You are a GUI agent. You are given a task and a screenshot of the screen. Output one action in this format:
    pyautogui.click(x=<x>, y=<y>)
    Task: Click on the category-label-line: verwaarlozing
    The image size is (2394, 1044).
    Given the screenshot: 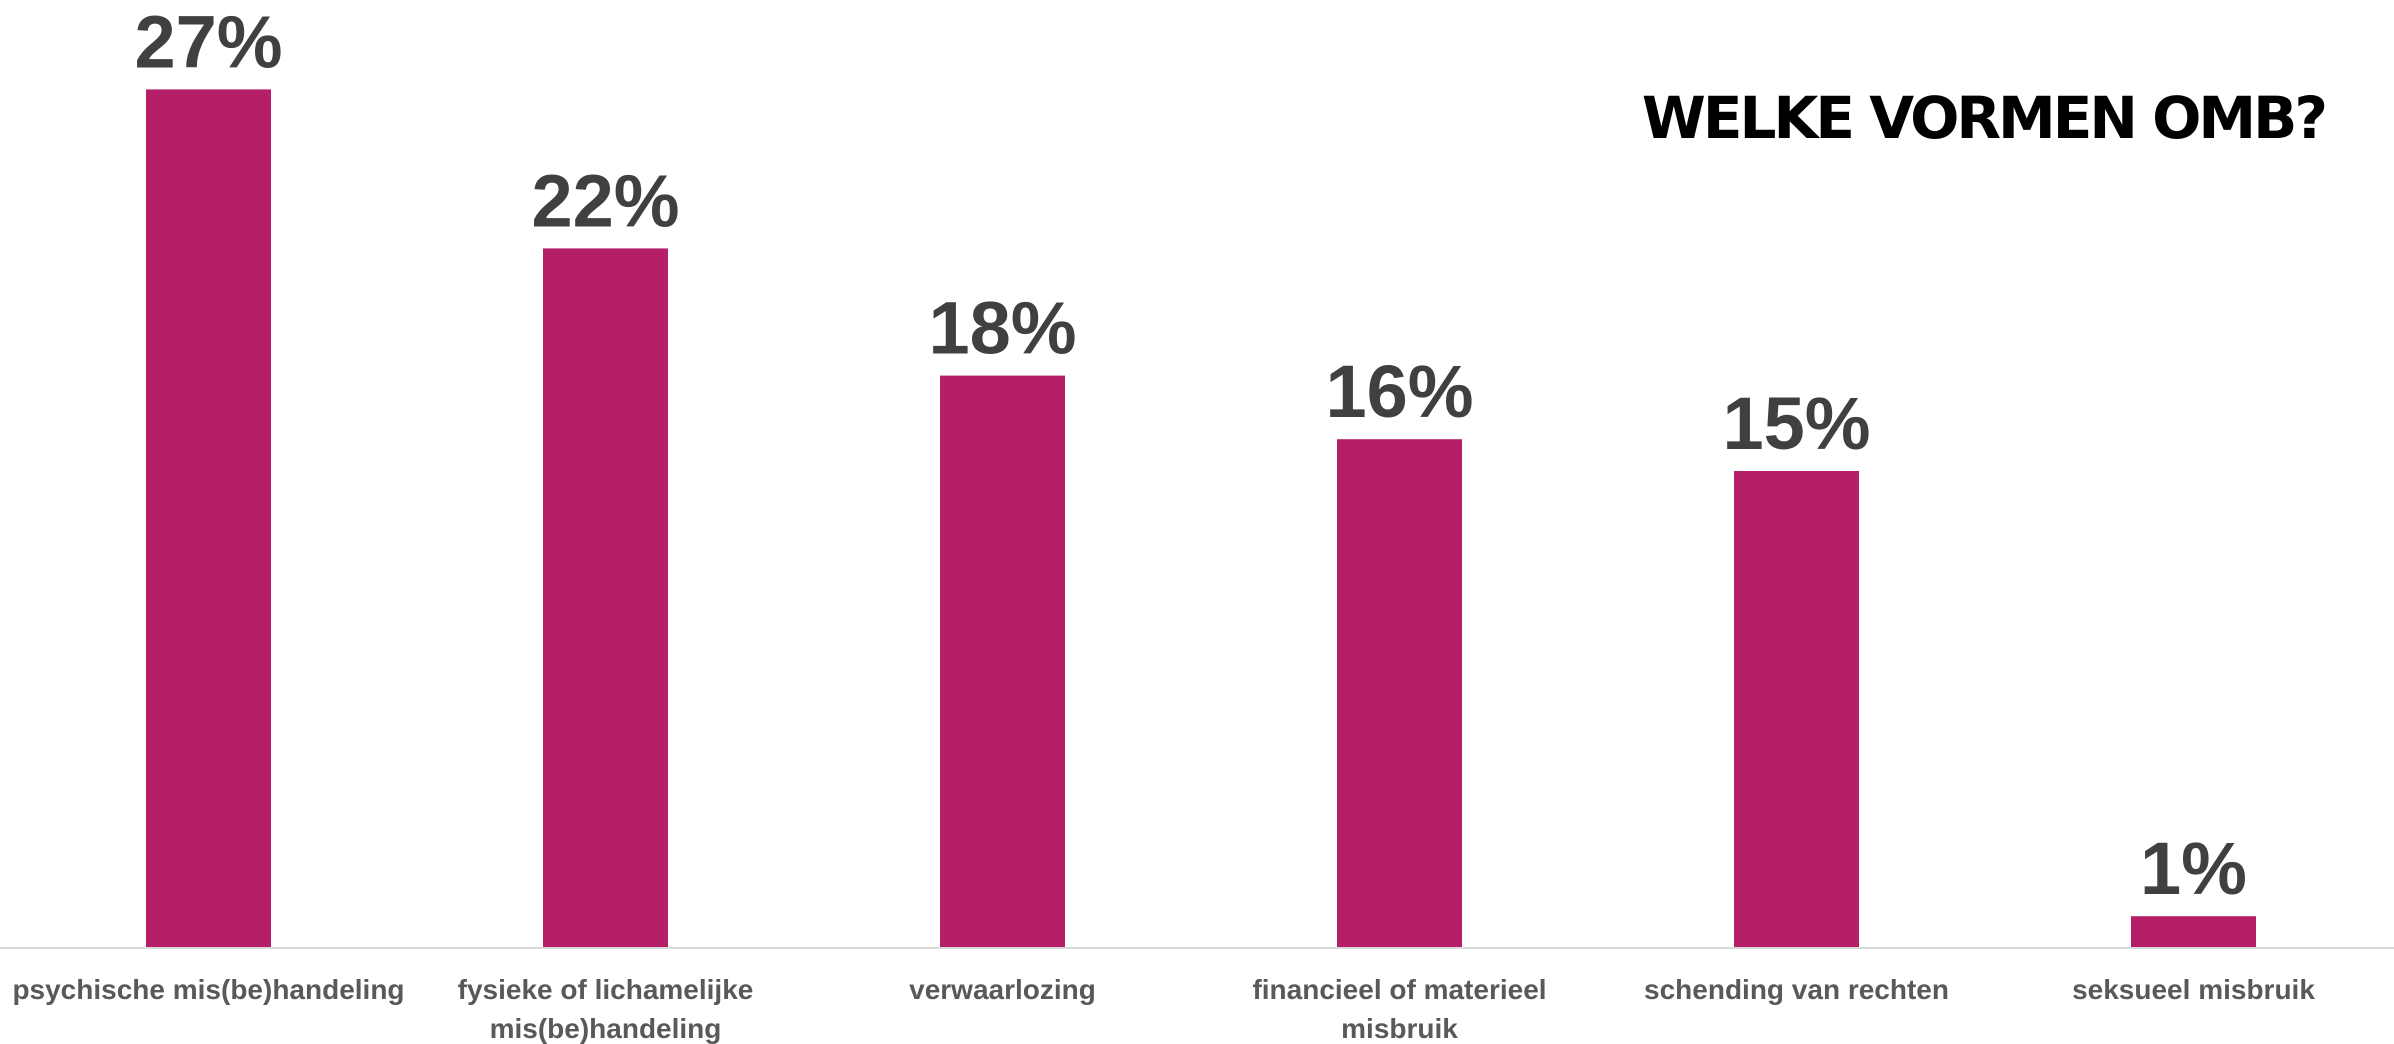 What is the action you would take?
    pyautogui.click(x=1002, y=989)
    